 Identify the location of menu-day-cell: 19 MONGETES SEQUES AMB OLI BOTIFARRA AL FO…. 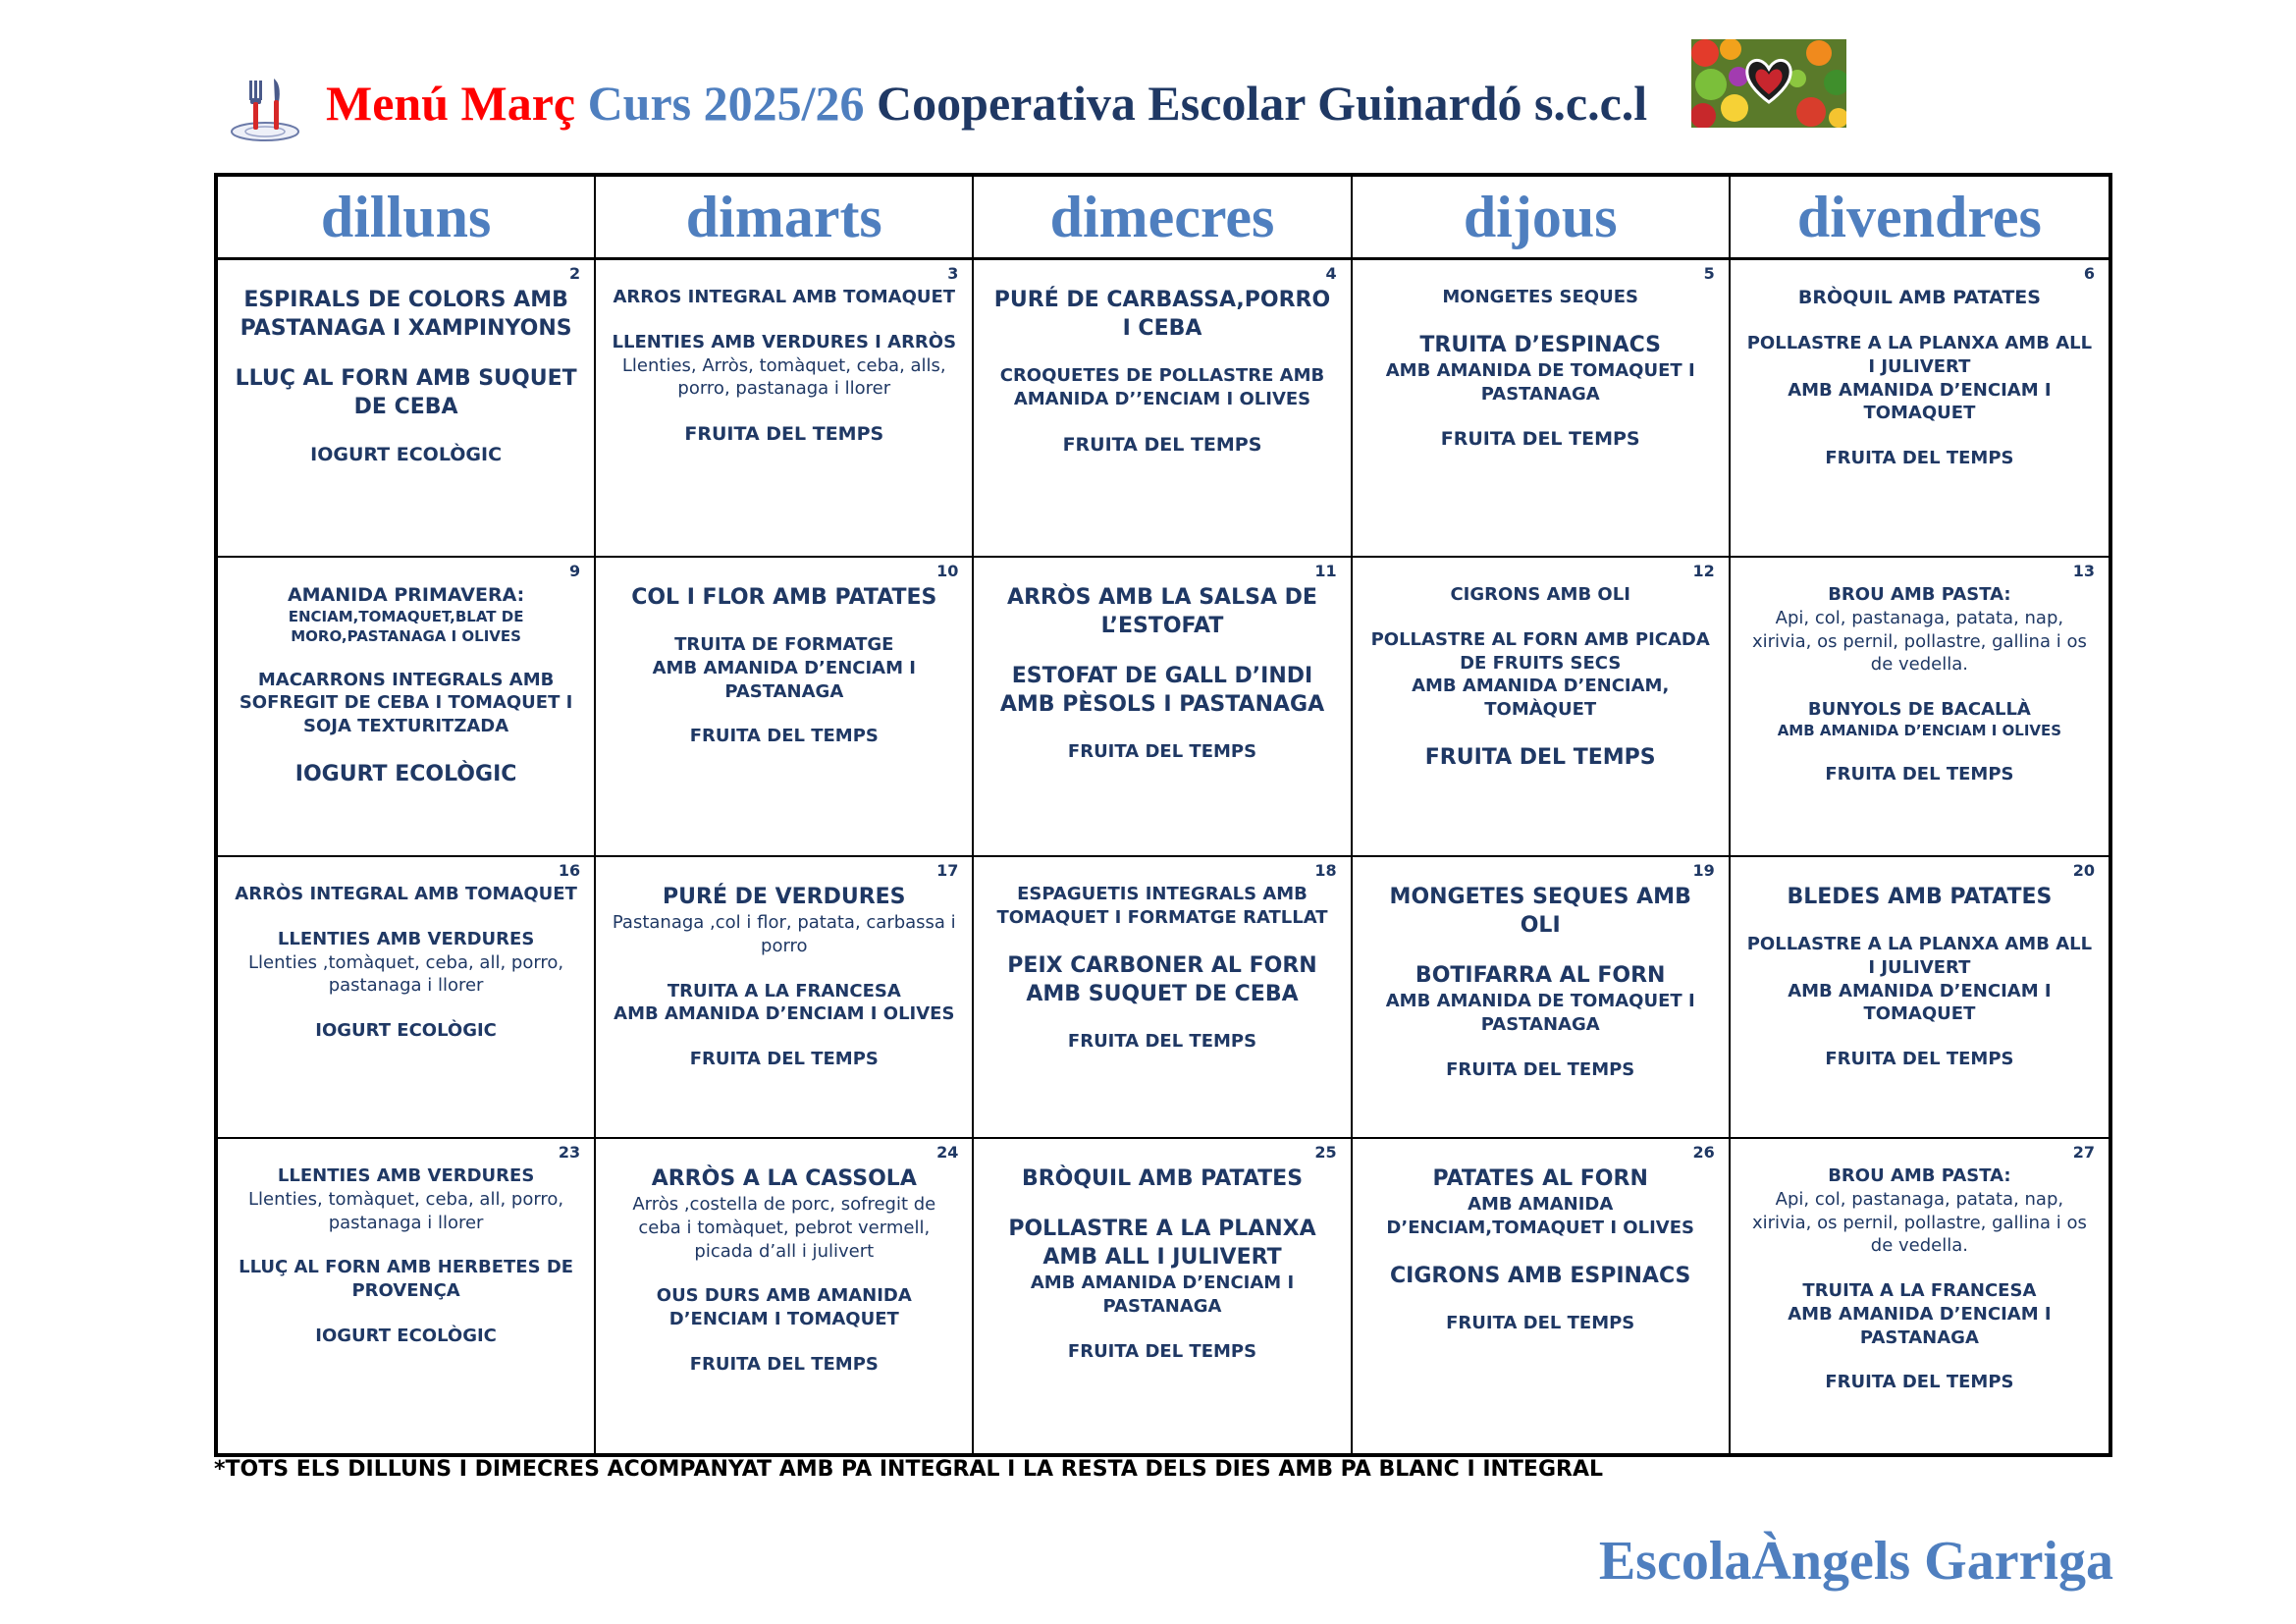
(1542, 998).